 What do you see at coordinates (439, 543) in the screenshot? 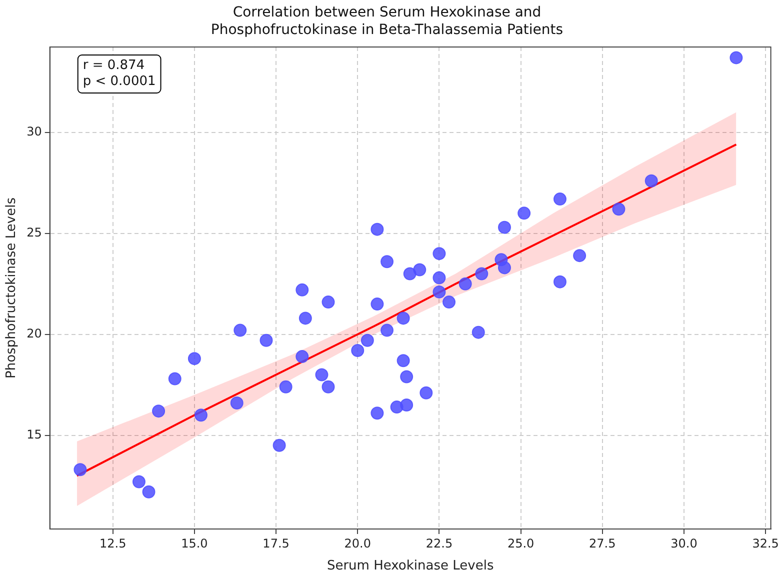
I see `x-tick-label: 22.5` at bounding box center [439, 543].